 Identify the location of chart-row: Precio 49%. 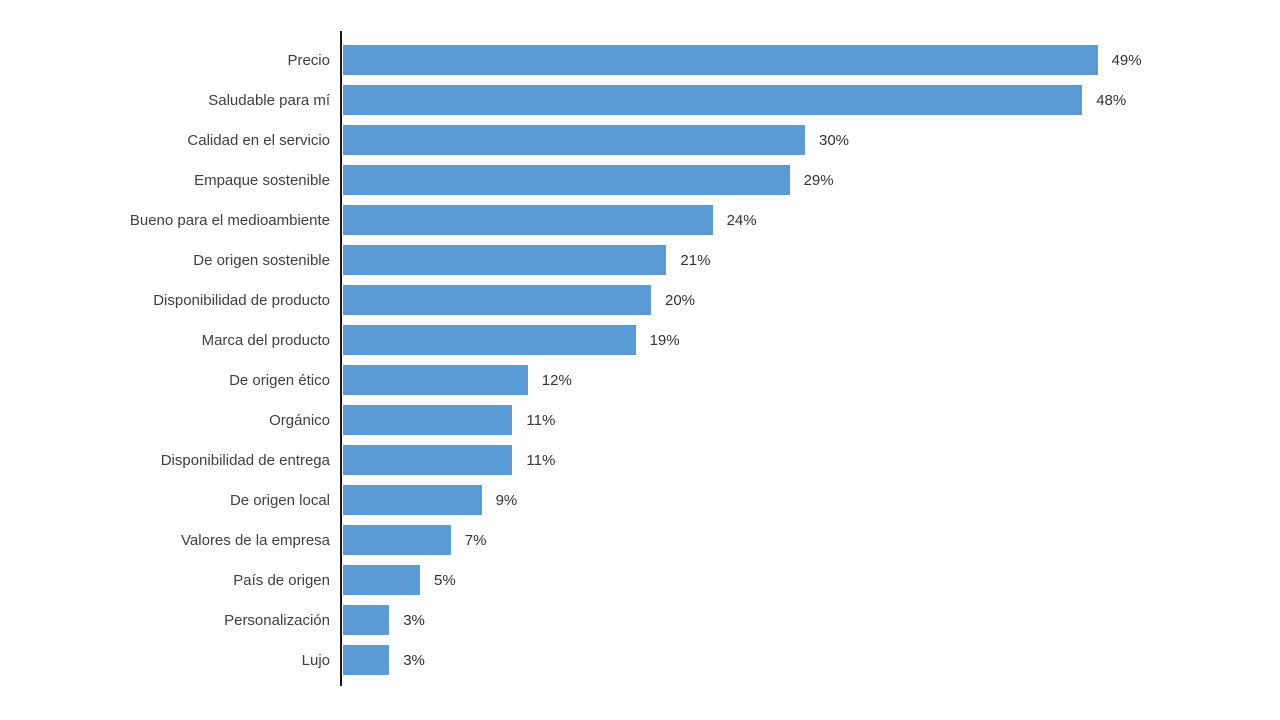
(640, 60).